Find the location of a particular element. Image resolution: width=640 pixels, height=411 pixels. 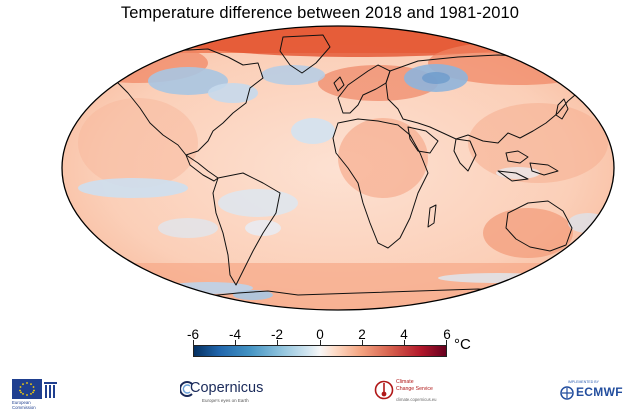

colorbar-tick-label: 6 is located at coordinates (447, 334).